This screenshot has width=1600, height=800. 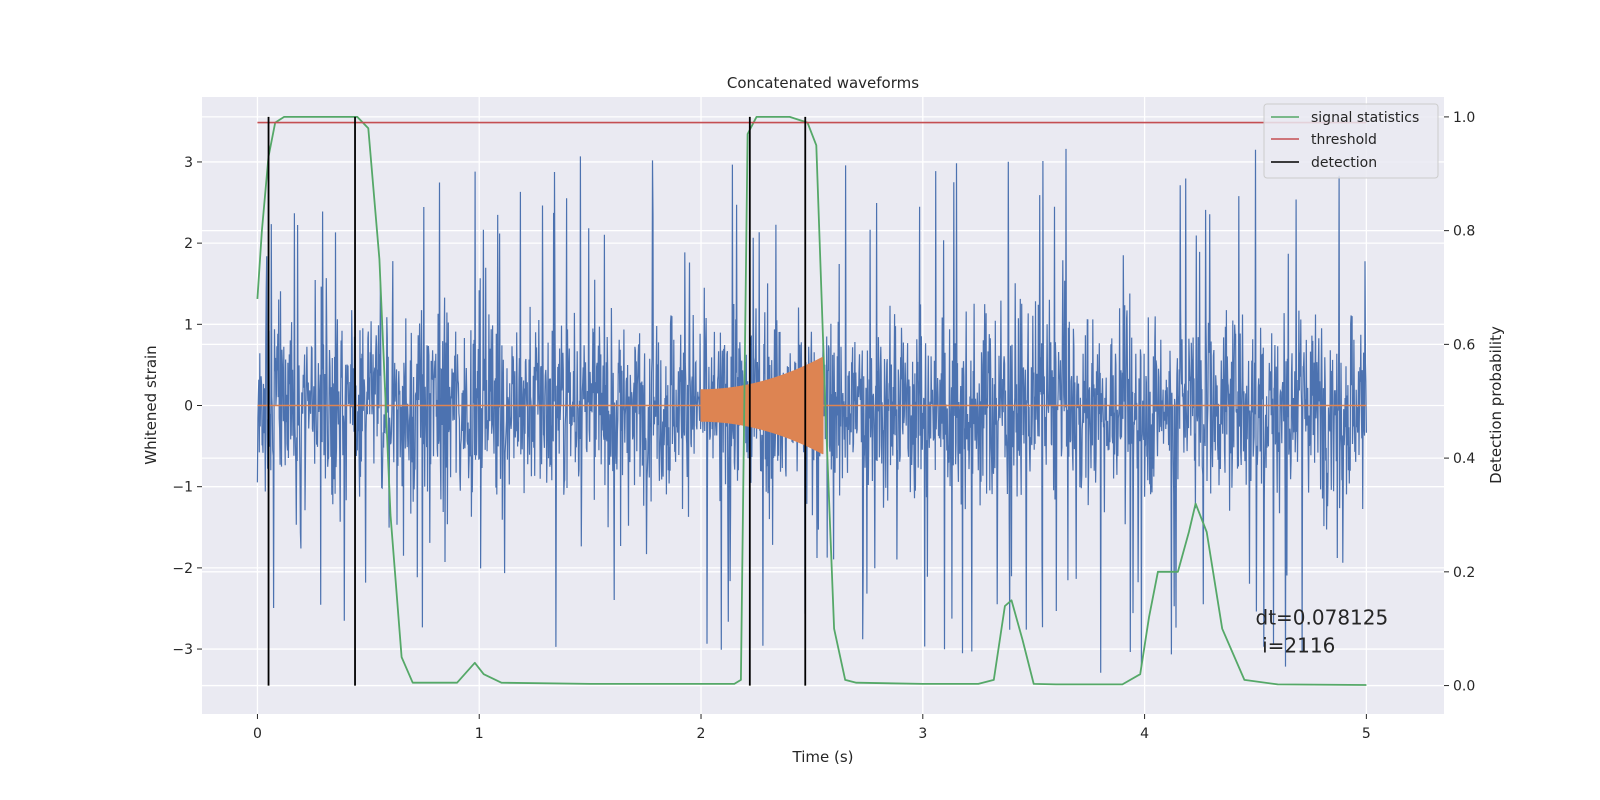 What do you see at coordinates (762, 405) in the screenshot?
I see `injected-signal-line` at bounding box center [762, 405].